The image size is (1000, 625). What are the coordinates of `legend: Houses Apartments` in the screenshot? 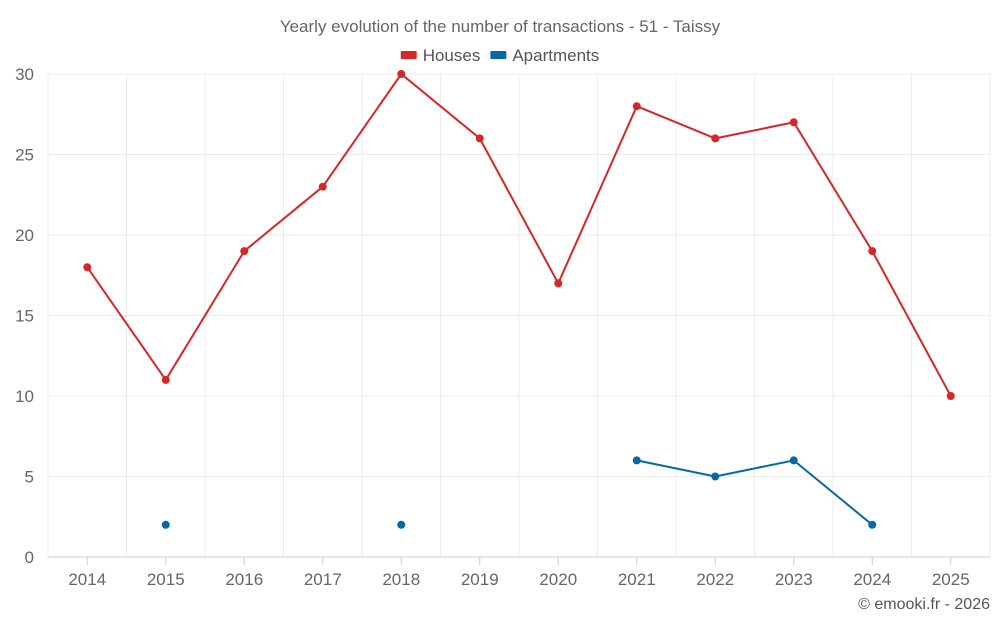 It's located at (499, 55).